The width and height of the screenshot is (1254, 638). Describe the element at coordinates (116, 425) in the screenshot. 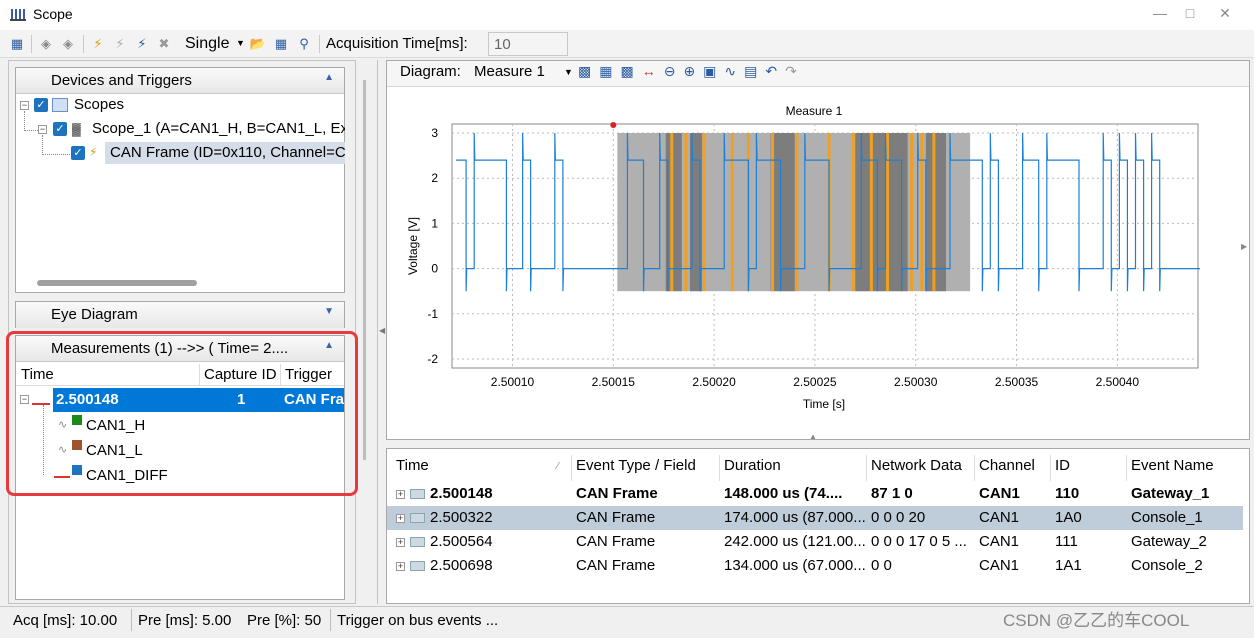

I see `signal-can1-h: CAN1_H` at that location.